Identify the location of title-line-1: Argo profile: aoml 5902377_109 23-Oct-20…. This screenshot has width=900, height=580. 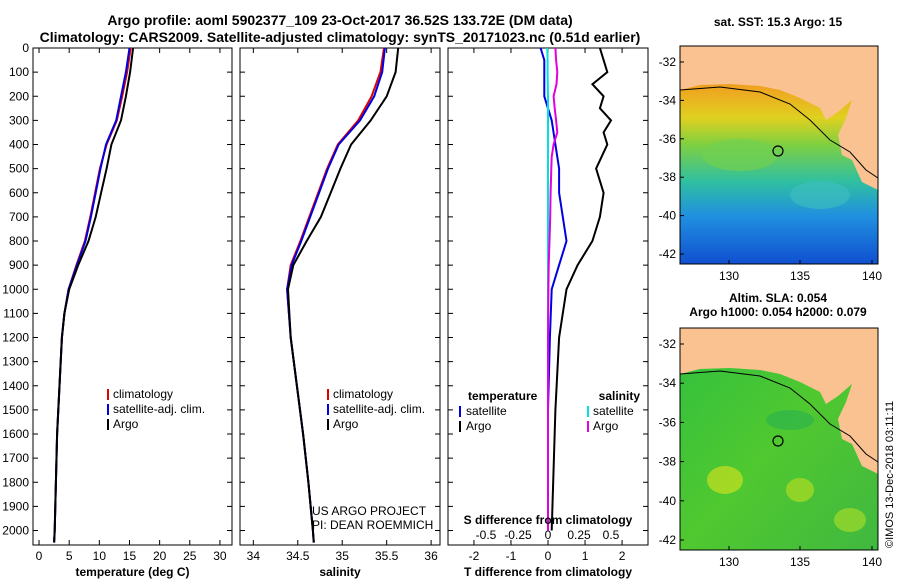
(340, 20).